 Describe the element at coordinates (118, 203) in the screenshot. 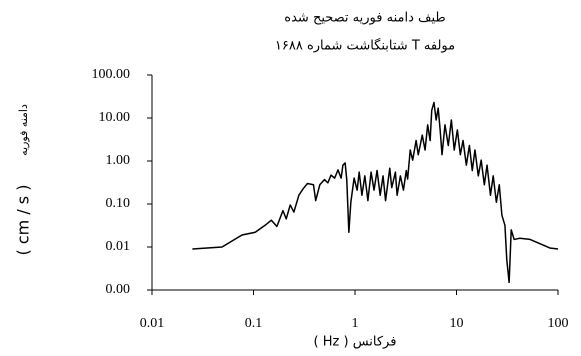

I see `y-tick-label: 0.10` at that location.